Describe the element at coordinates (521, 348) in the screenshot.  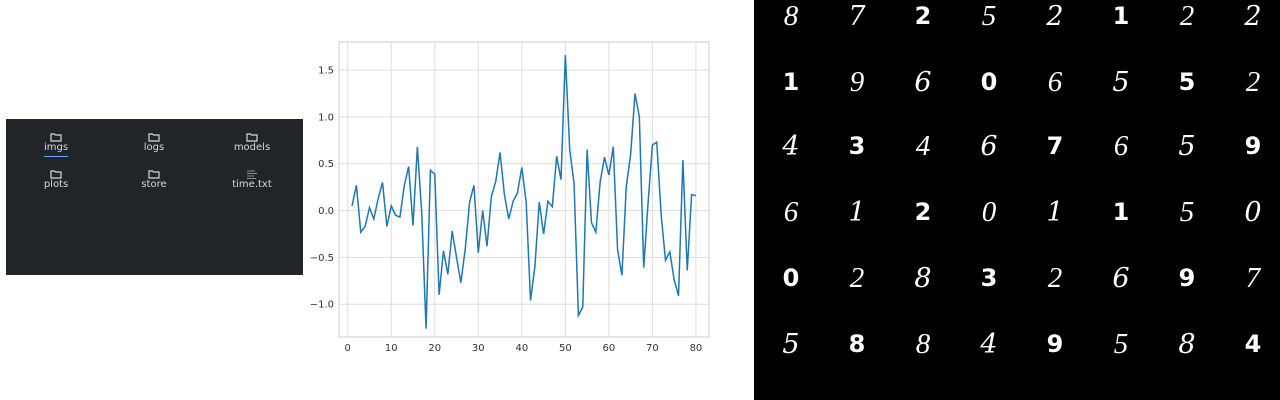
I see `x-tick-label: 40` at that location.